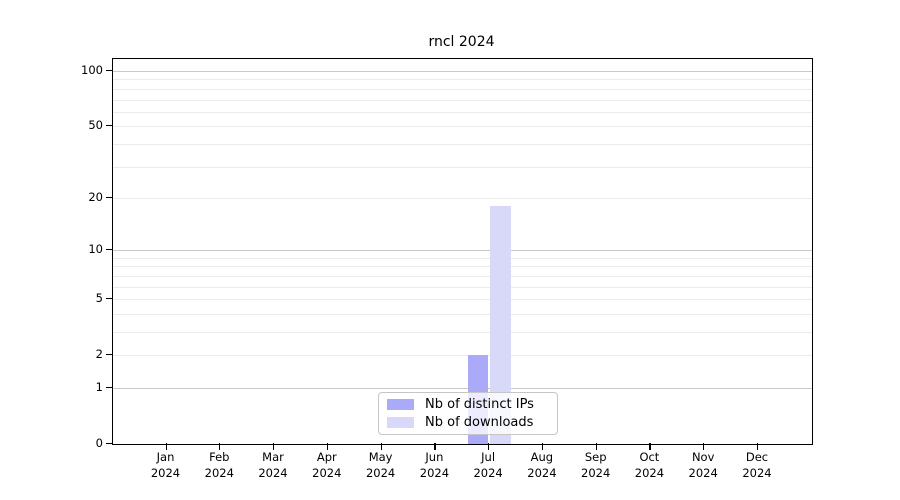 The height and width of the screenshot is (500, 900). I want to click on x-tick-label-nov: Nov 2024, so click(703, 465).